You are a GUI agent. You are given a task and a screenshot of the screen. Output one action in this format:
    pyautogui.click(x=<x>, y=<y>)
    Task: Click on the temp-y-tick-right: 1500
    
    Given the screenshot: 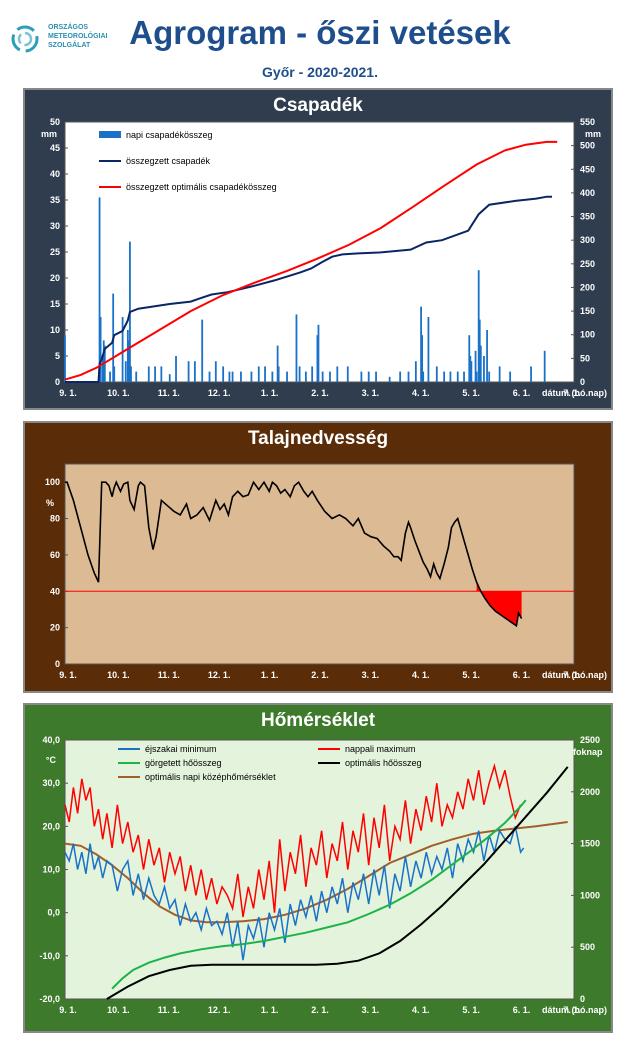 What is the action you would take?
    pyautogui.click(x=590, y=844)
    